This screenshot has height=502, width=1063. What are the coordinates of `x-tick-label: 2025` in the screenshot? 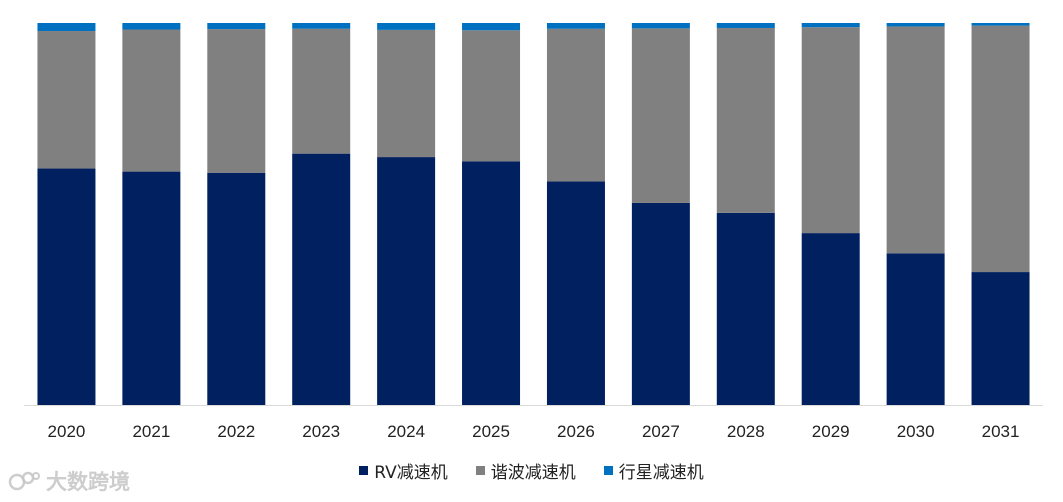 It's located at (491, 431).